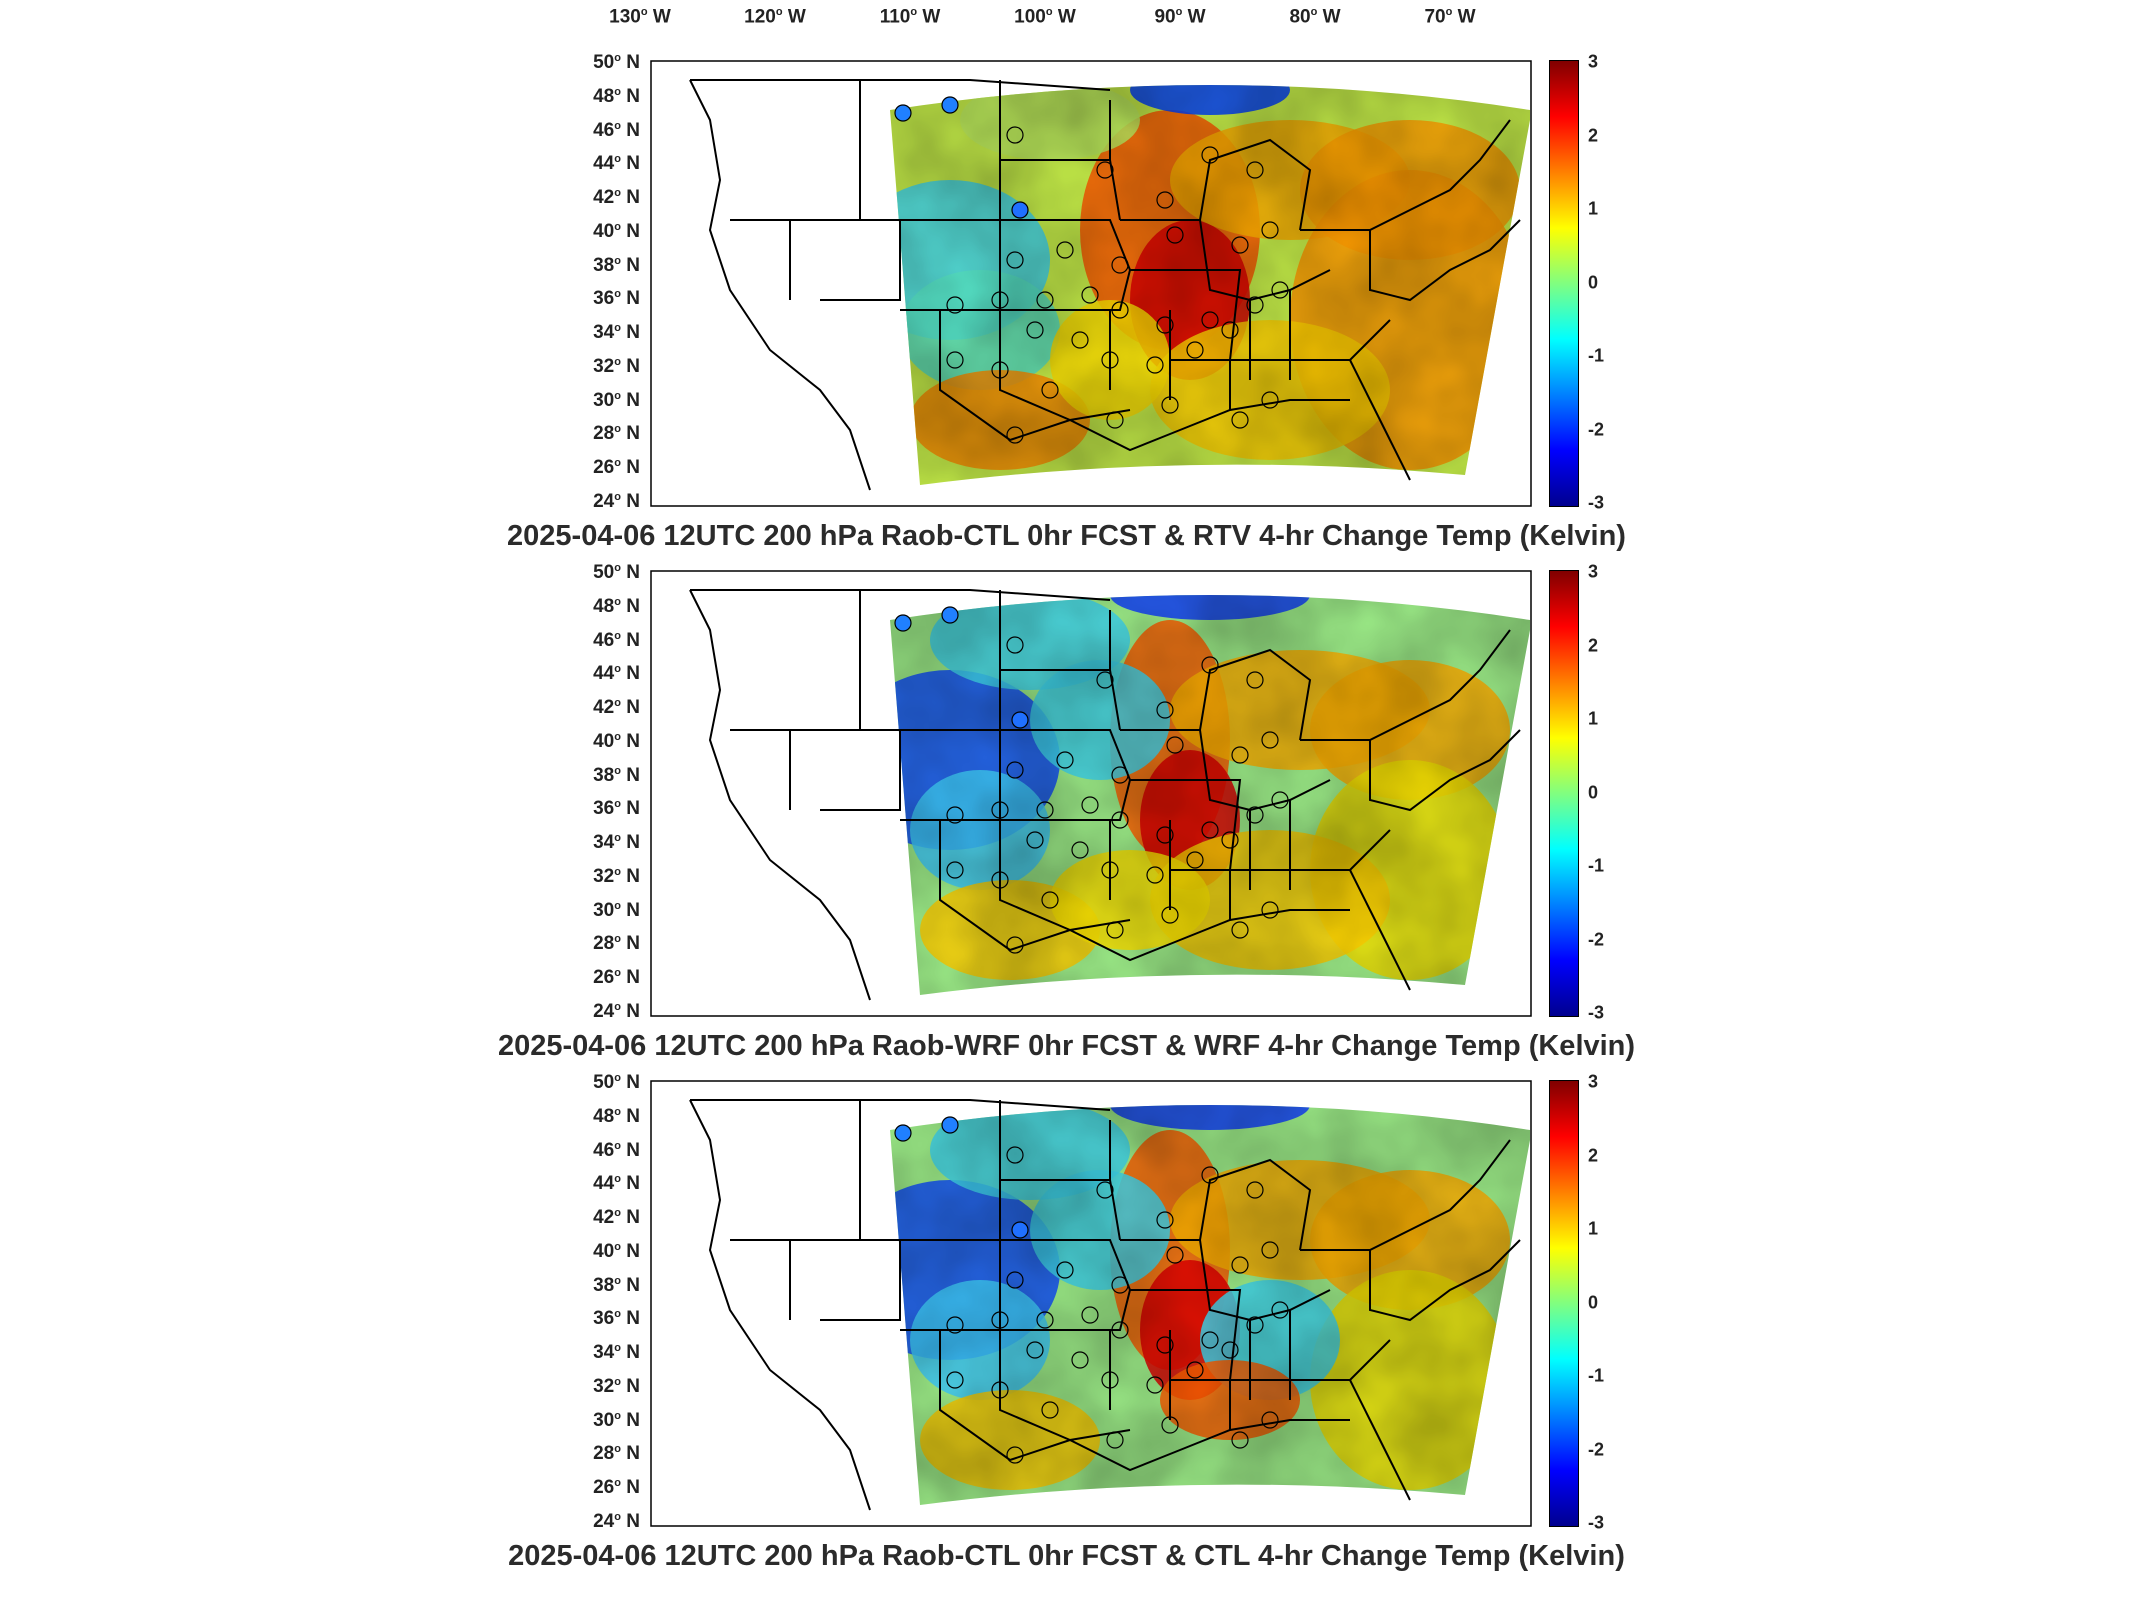 This screenshot has width=2133, height=1600. Describe the element at coordinates (1593, 1155) in the screenshot. I see `colorbar-tick-label: 2` at that location.